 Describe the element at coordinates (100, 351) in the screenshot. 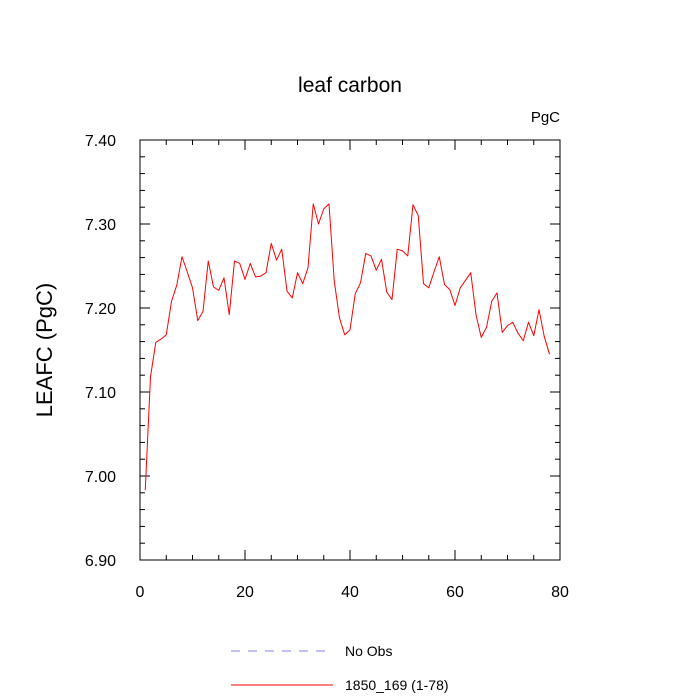

I see `y-tick-labels: 6.90 7.00 7.10 7.20 7.30 7.40` at that location.